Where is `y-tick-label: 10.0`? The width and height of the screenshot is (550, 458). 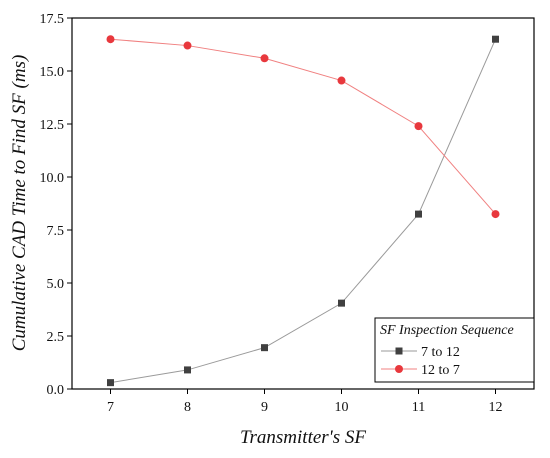
y-tick-label: 10.0 is located at coordinates (52, 178).